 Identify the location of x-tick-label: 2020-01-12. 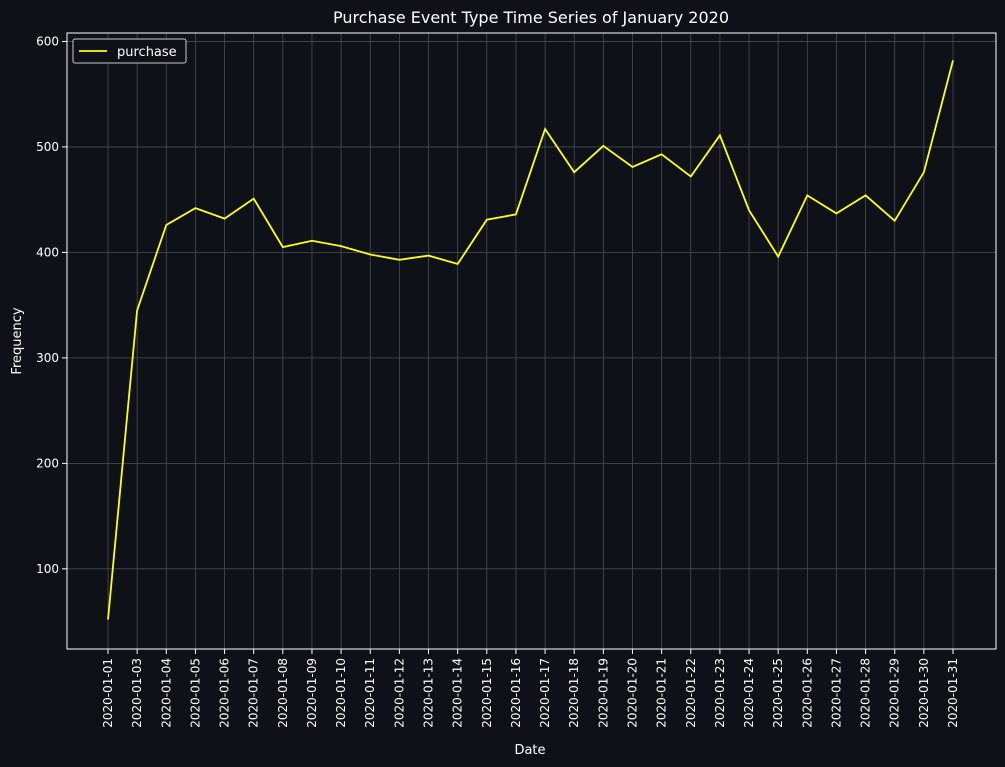
(399, 693).